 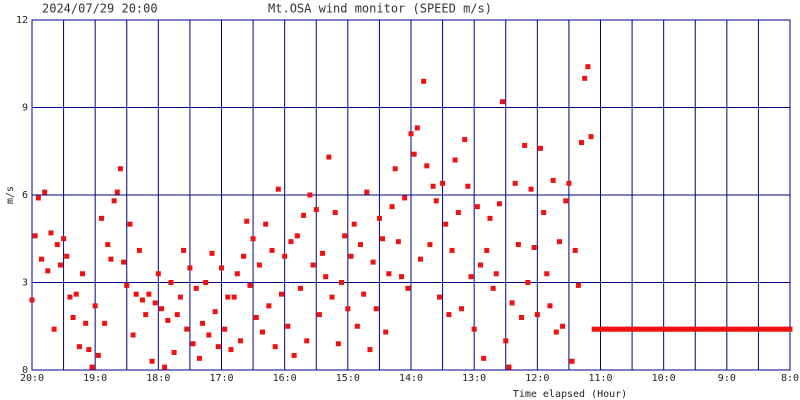 I want to click on x-tick-label: 10:0, so click(x=664, y=378).